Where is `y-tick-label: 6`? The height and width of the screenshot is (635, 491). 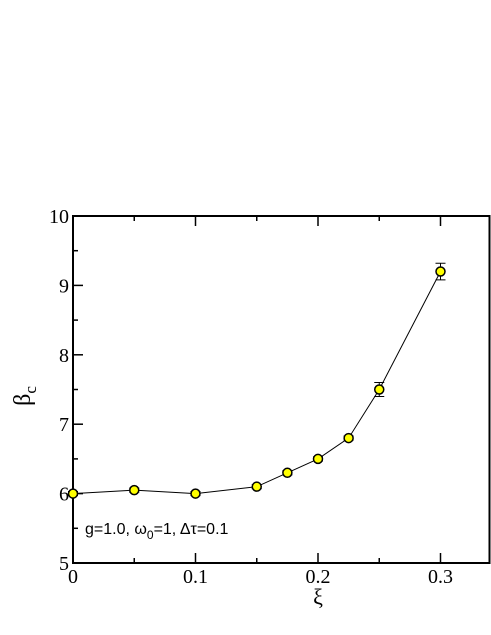 y-tick-label: 6 is located at coordinates (64, 495).